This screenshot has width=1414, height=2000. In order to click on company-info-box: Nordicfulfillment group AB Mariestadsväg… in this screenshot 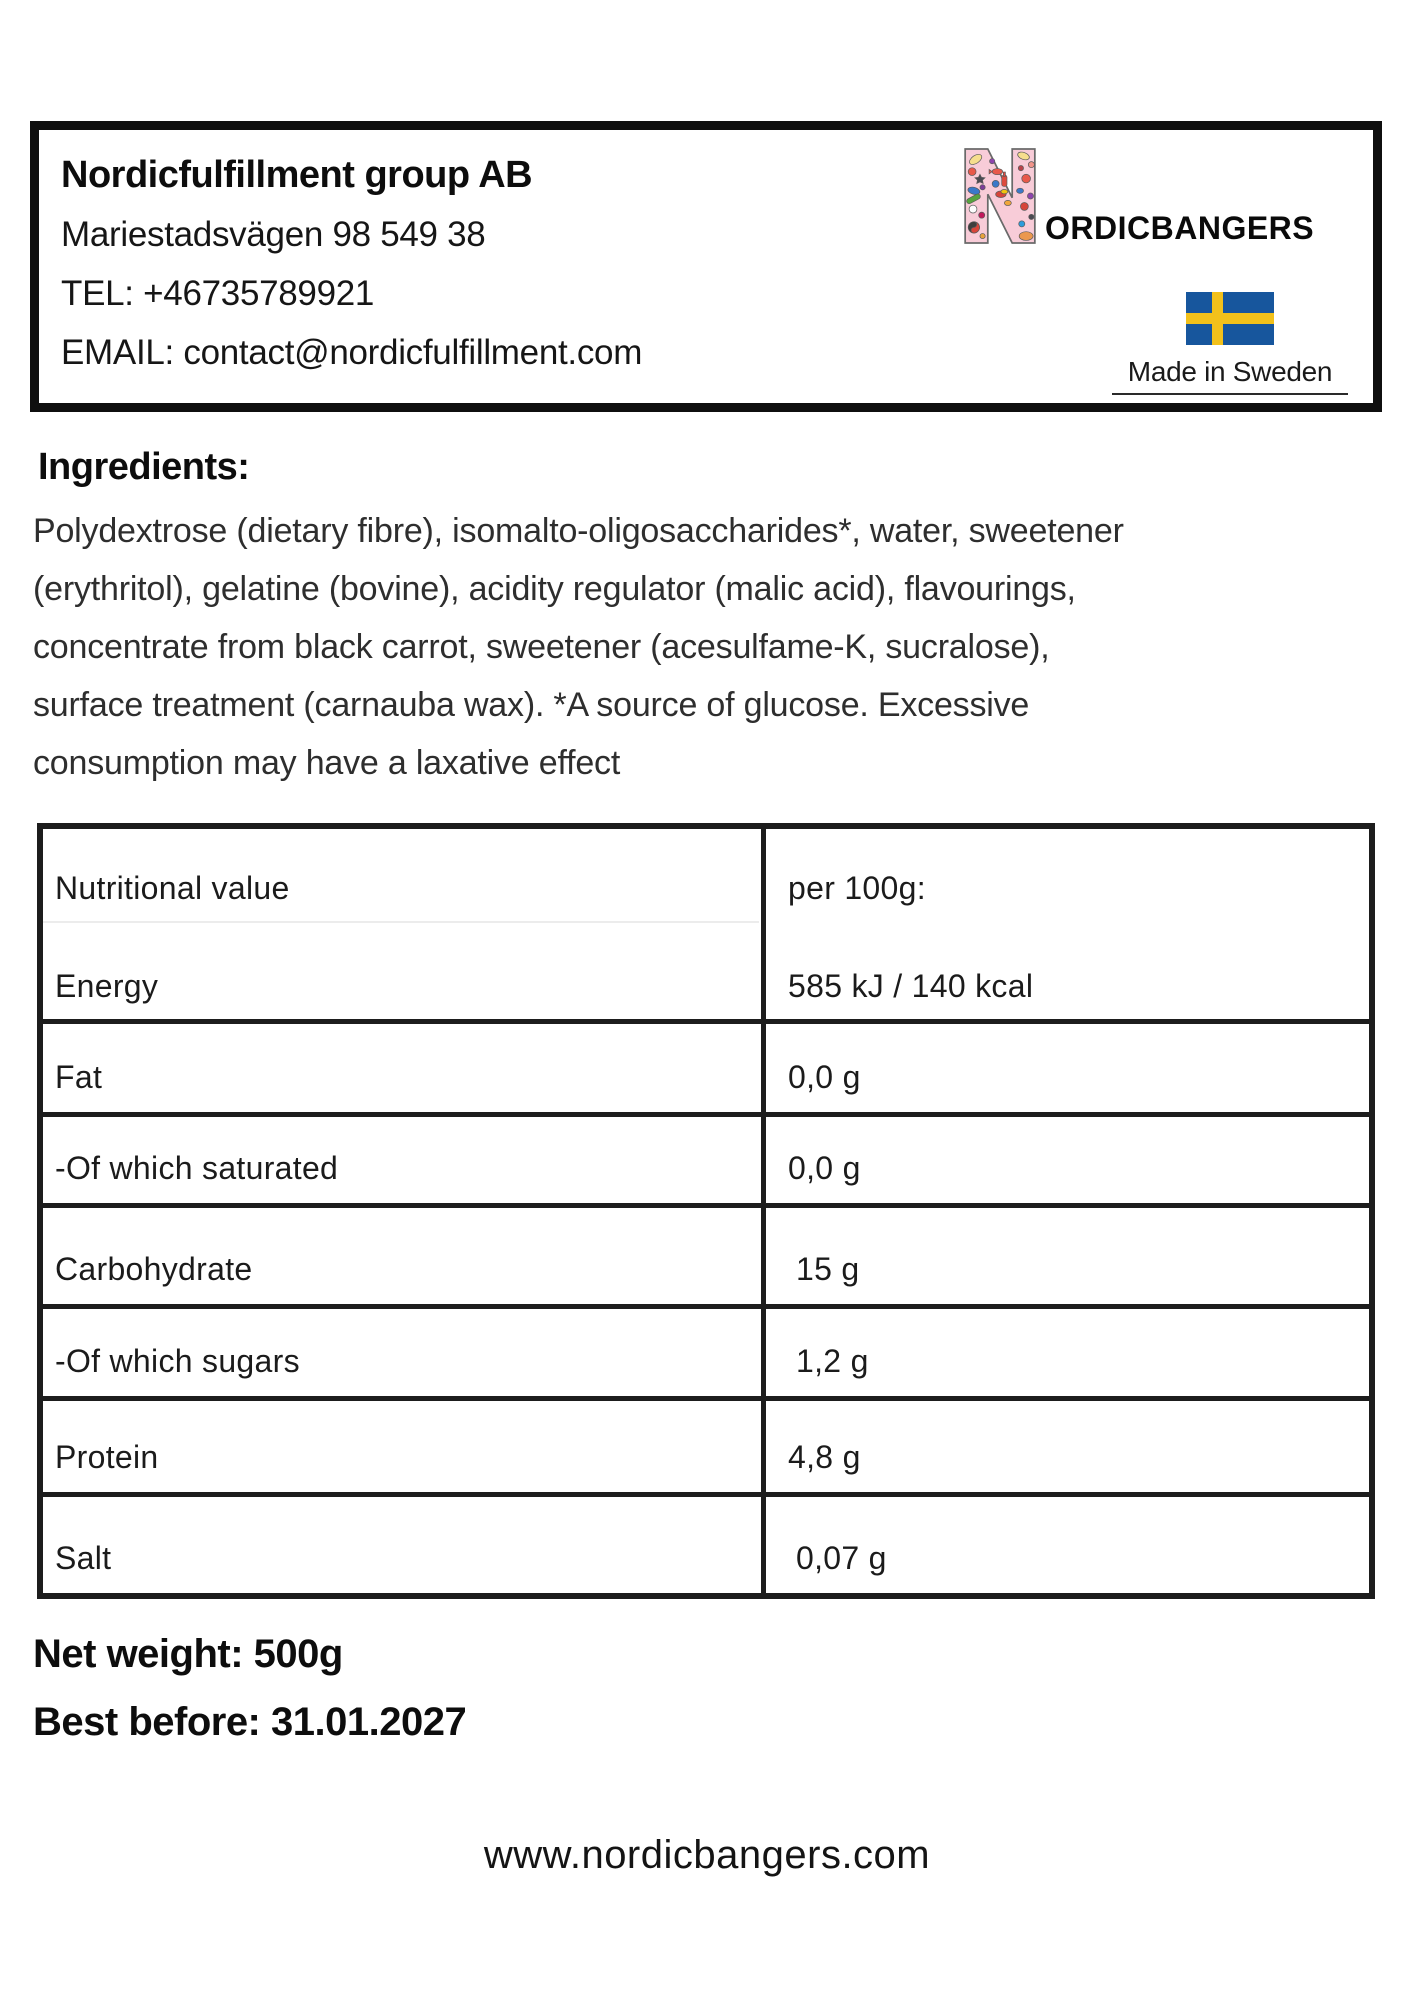, I will do `click(706, 266)`.